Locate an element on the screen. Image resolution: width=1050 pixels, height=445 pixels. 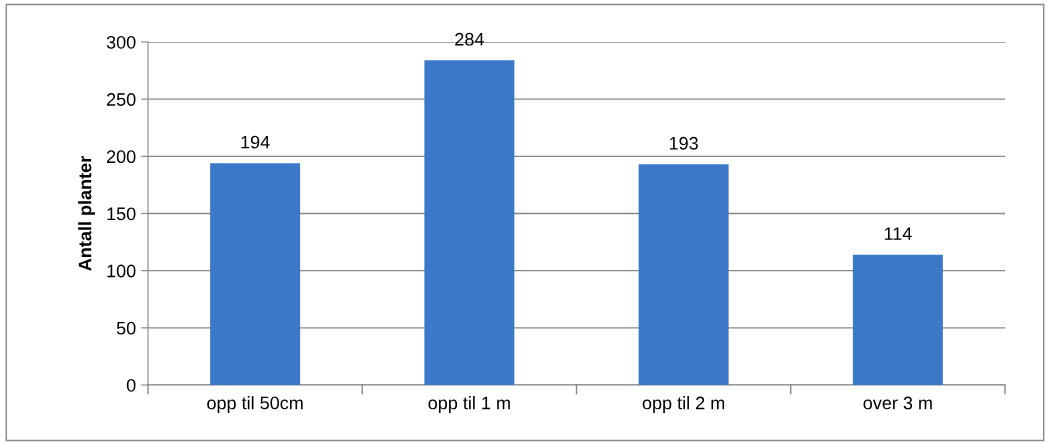
y-tick-label: 250 is located at coordinates (121, 99).